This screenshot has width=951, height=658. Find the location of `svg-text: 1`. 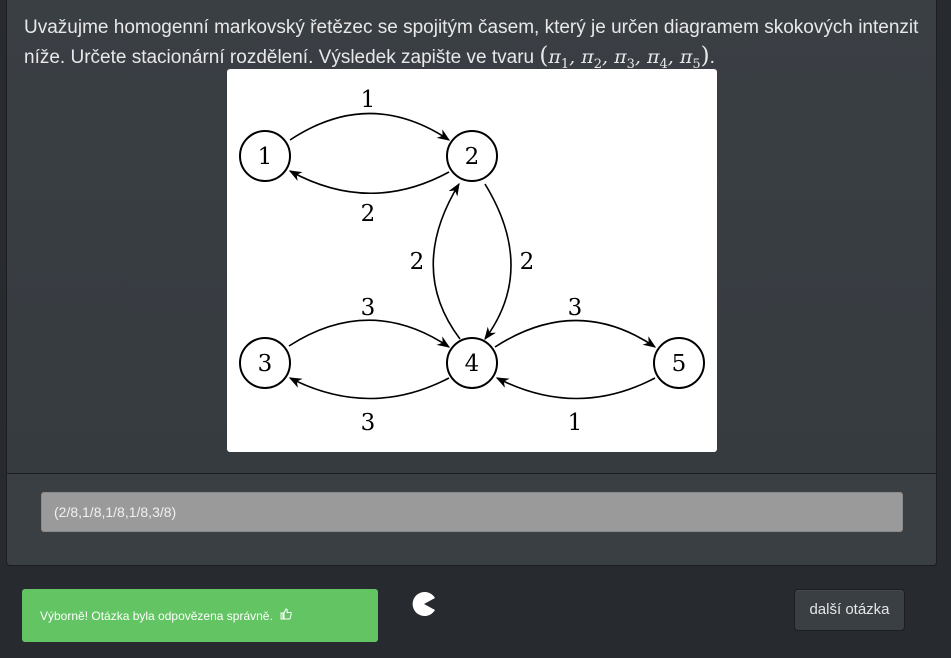

svg-text: 1 is located at coordinates (265, 157).